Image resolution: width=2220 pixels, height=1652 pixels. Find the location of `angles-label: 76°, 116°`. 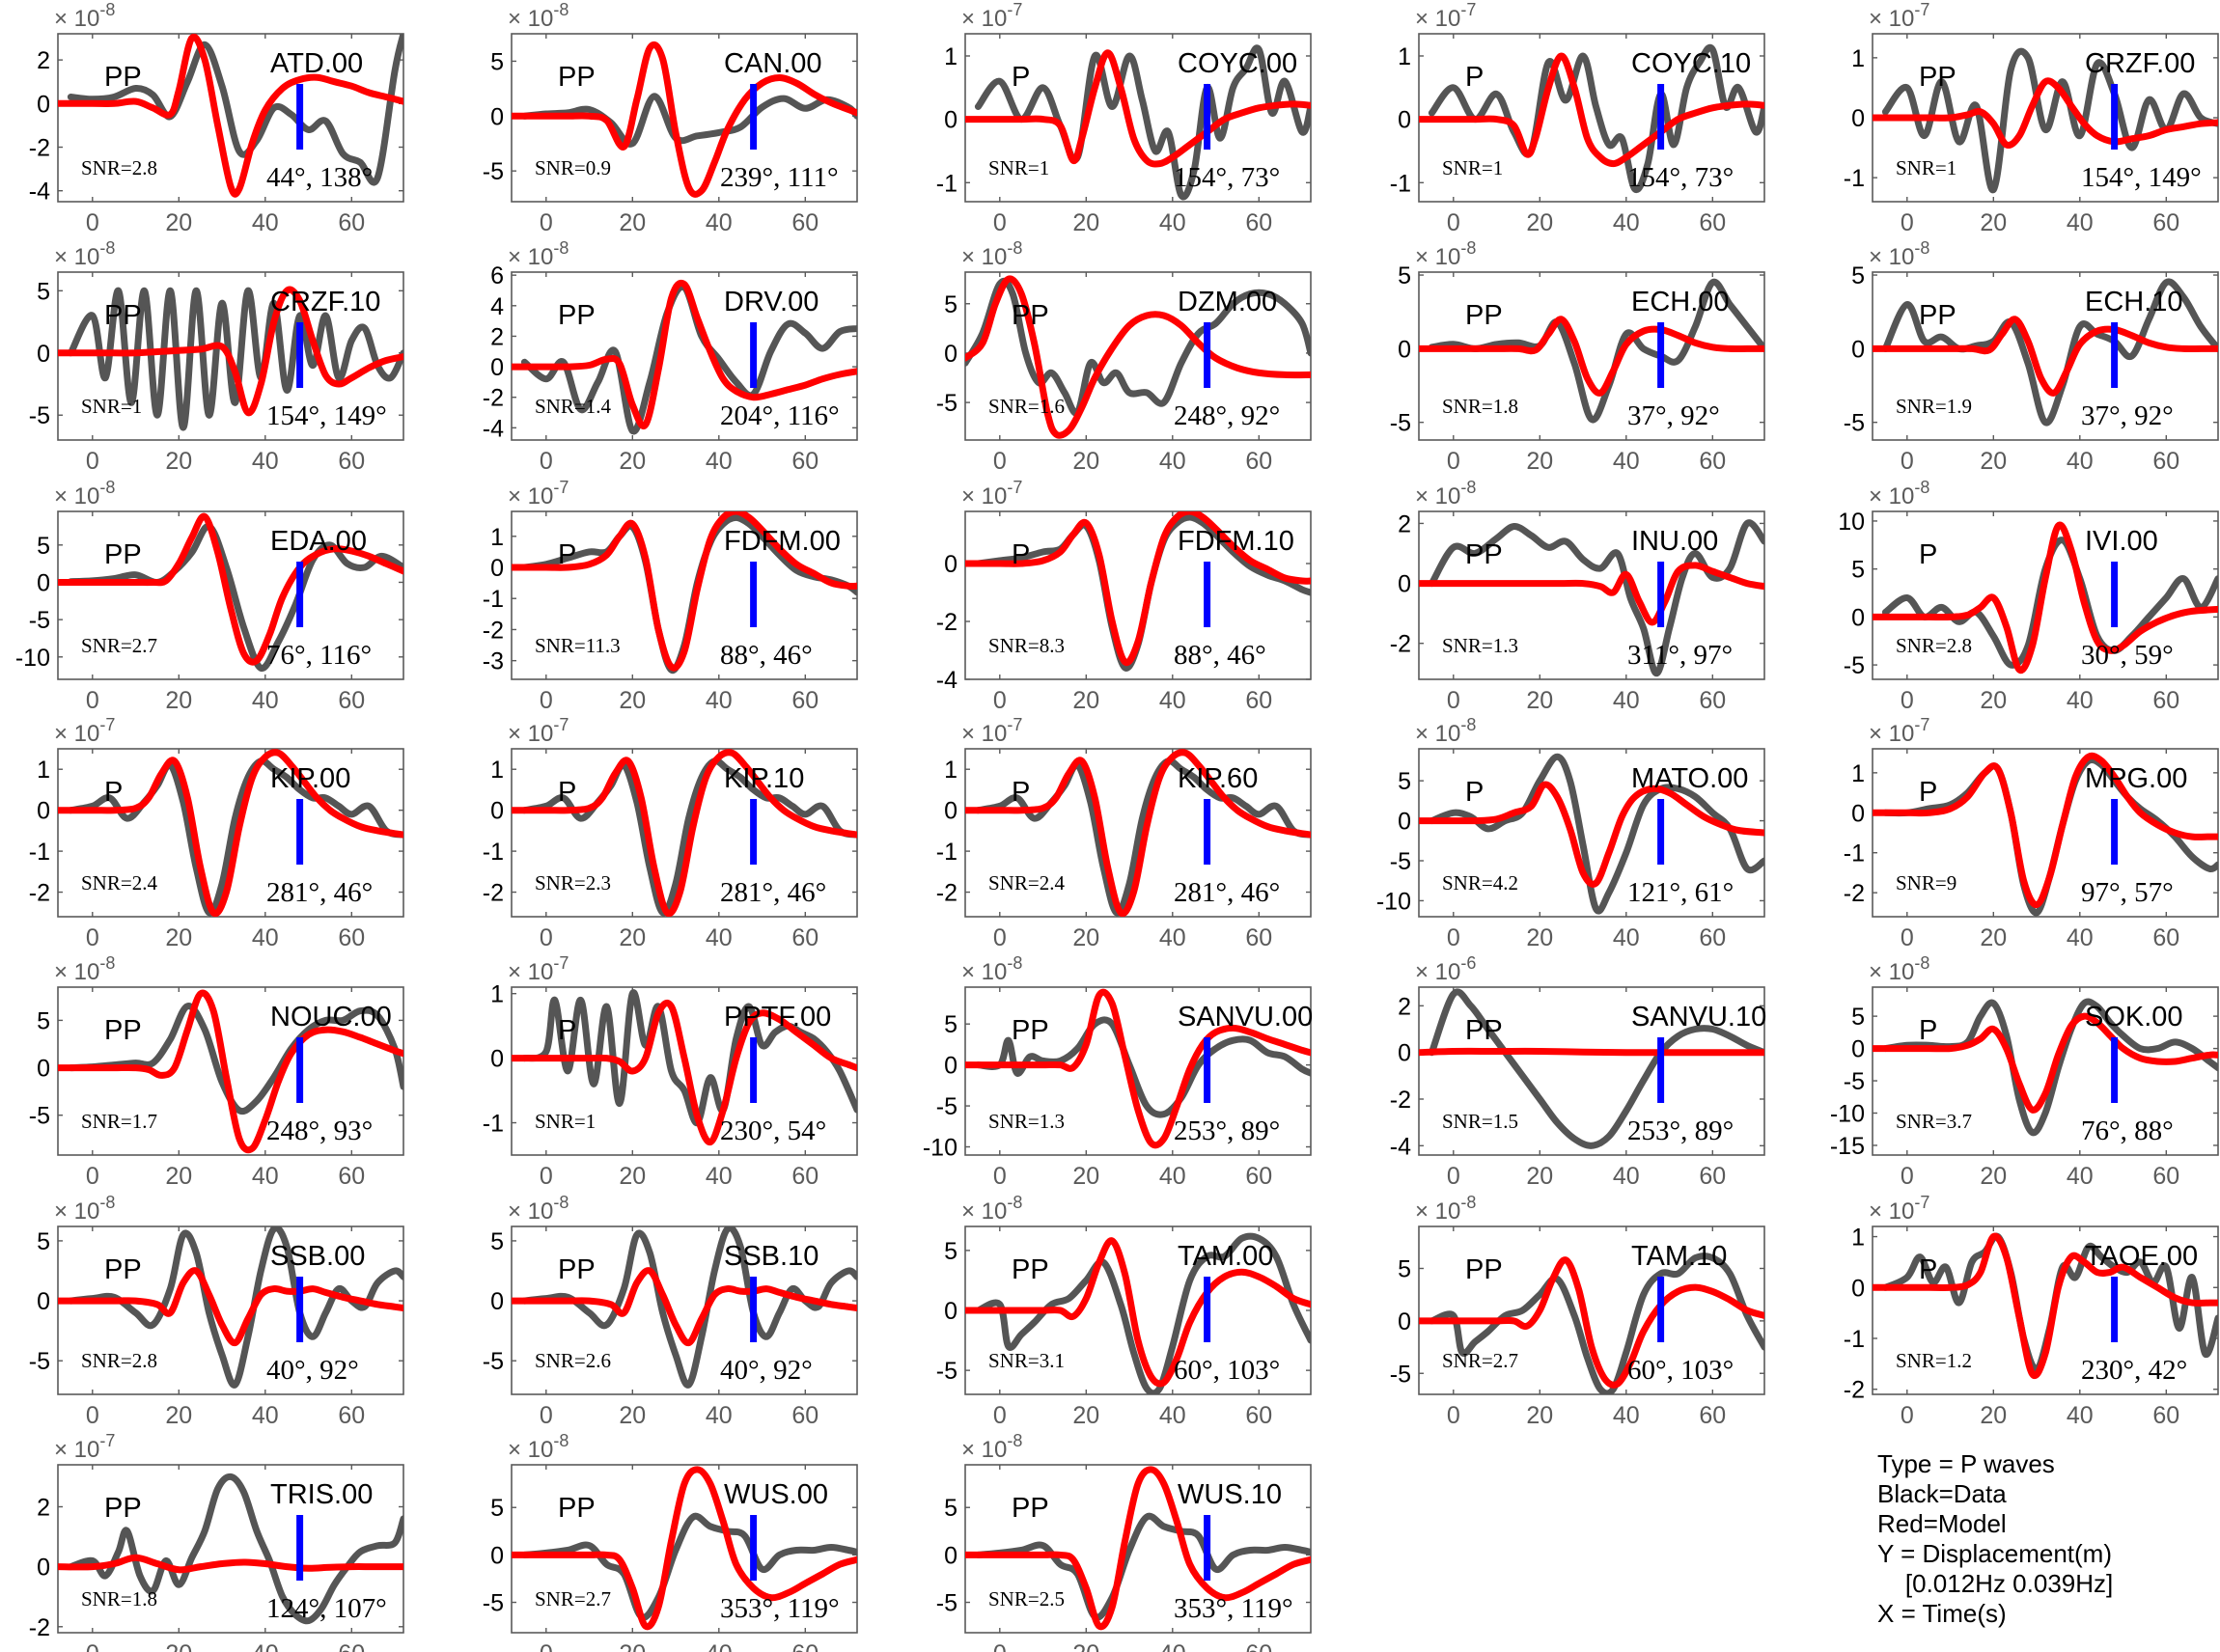

angles-label: 76°, 116° is located at coordinates (319, 655).